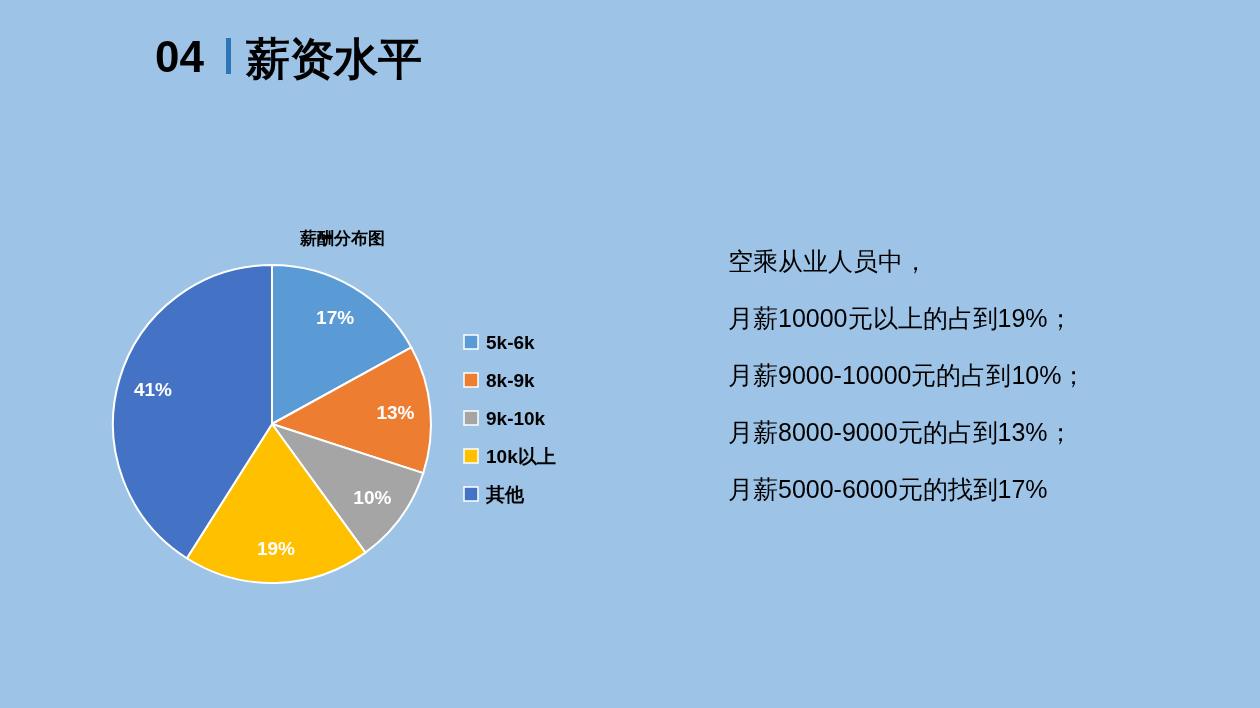 The height and width of the screenshot is (708, 1260). What do you see at coordinates (511, 380) in the screenshot?
I see `legend-label: 8k-9k` at bounding box center [511, 380].